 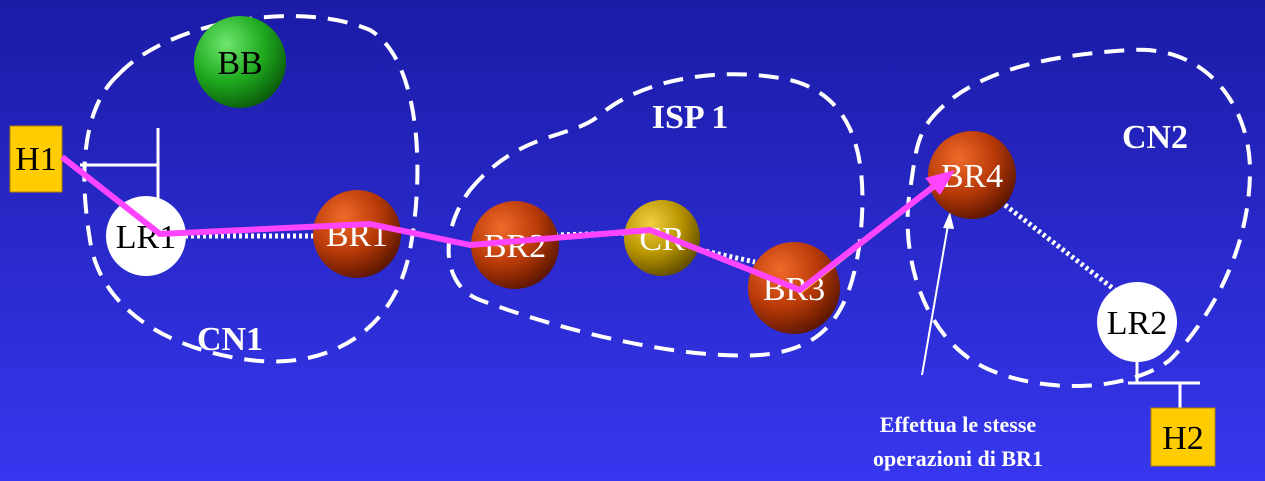 I want to click on br2-node: BR2, so click(x=515, y=245).